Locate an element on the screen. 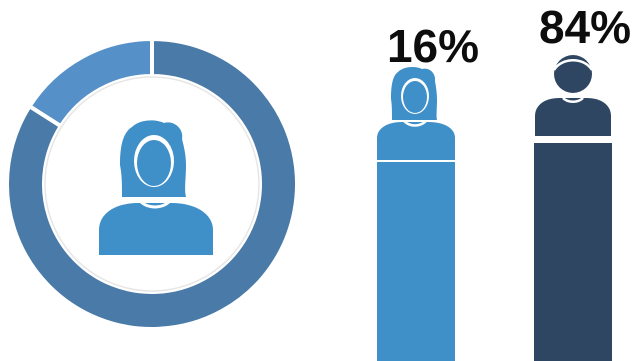 This screenshot has width=639, height=361. bar-label-female: 16% is located at coordinates (433, 46).